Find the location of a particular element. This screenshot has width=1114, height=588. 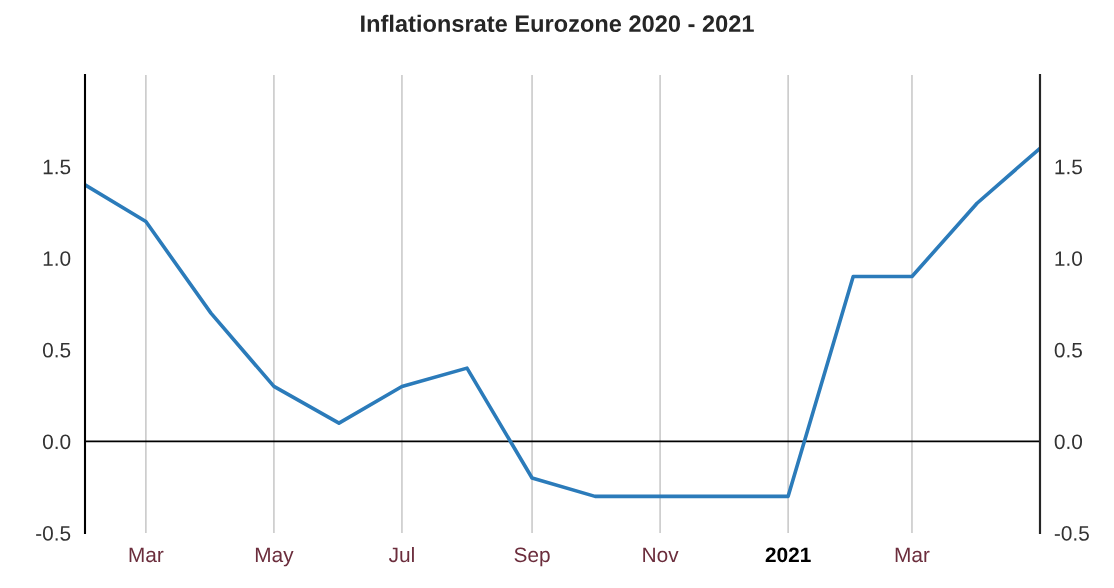

x-tick-label: Sep is located at coordinates (532, 557).